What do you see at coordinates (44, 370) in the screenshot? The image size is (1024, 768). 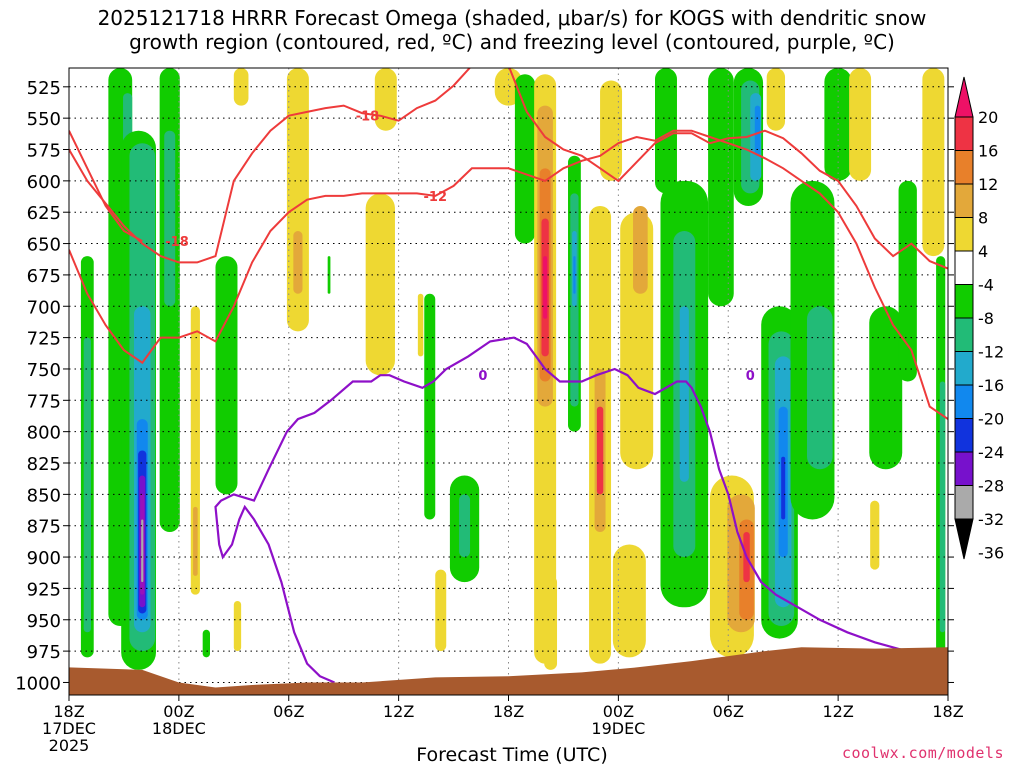 I see `y-tick-label: 750` at bounding box center [44, 370].